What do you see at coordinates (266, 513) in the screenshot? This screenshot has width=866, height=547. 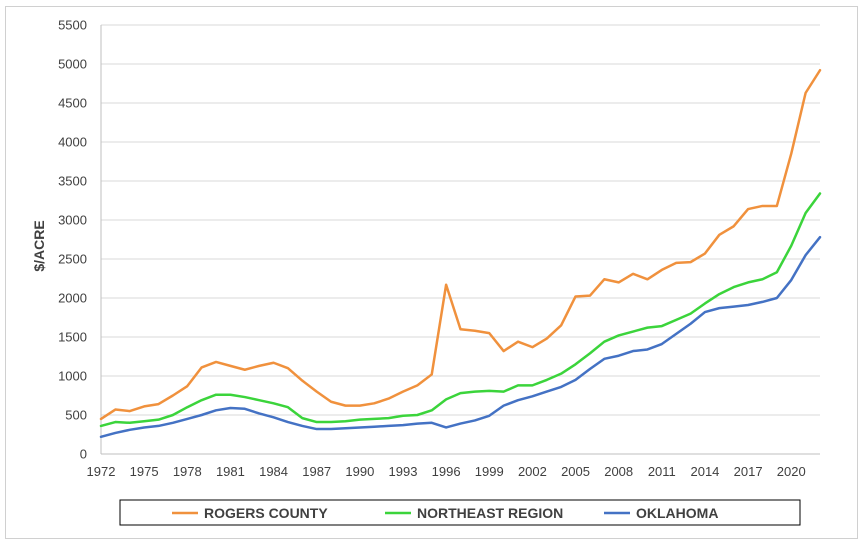 I see `legend-label: ROGERS COUNTY` at bounding box center [266, 513].